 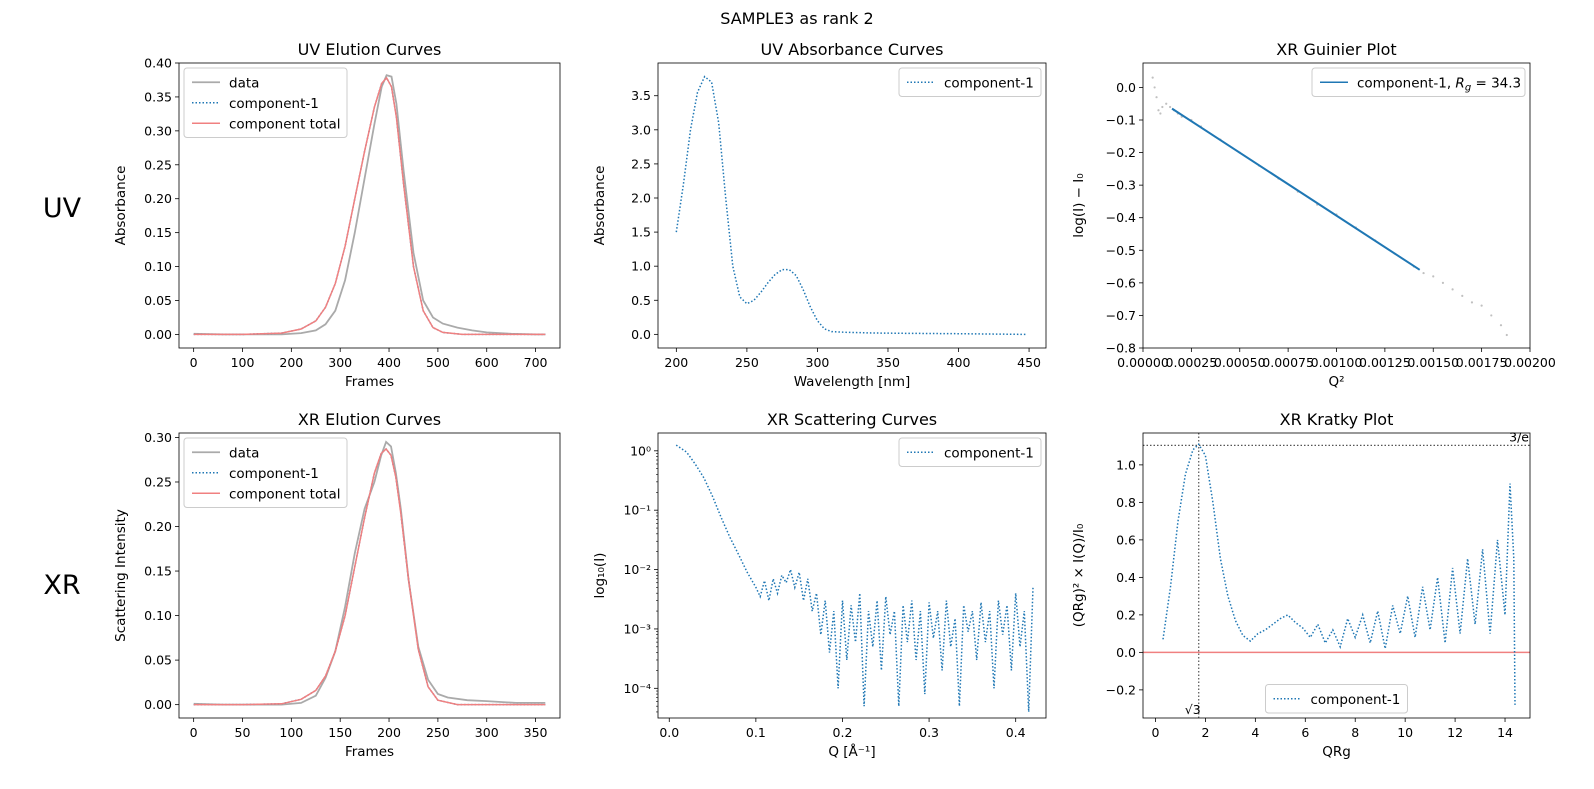 I want to click on sqrt3-reference-label: √3, so click(x=1193, y=709).